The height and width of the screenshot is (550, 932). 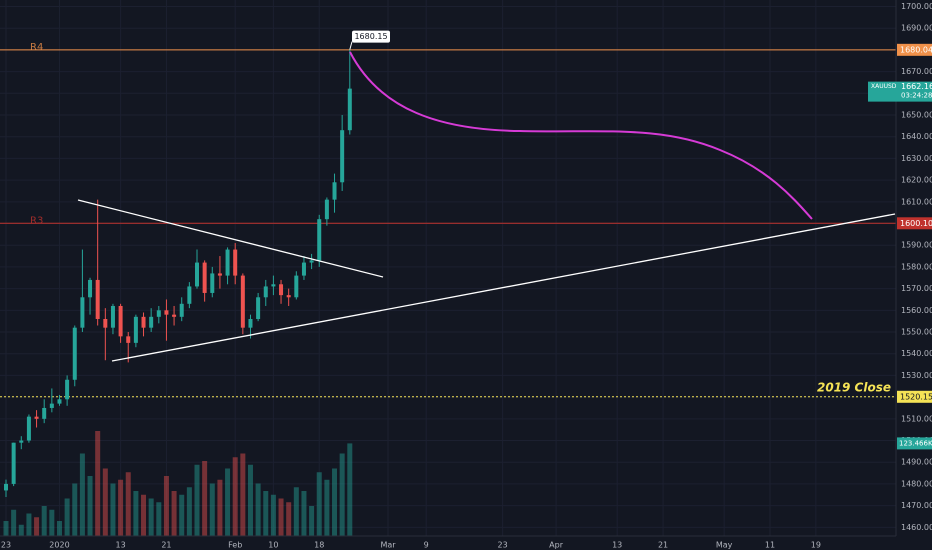 I want to click on y-tick-label: 1490.00, so click(x=916, y=462).